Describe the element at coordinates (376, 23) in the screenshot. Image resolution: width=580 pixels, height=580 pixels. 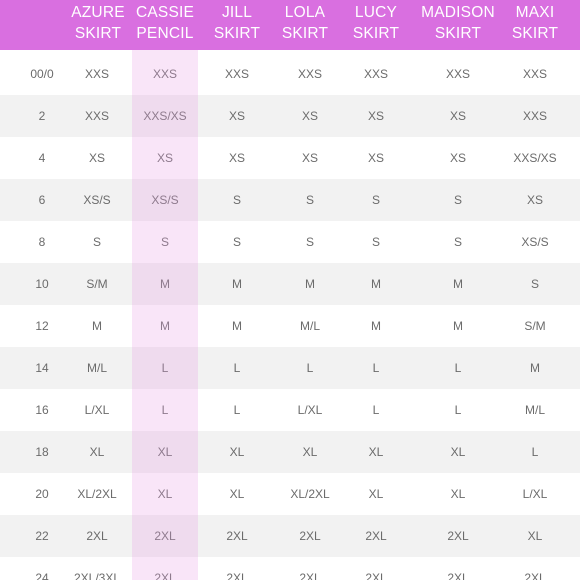
I see `header-lucy-skirt: LUCY SKIRT` at that location.